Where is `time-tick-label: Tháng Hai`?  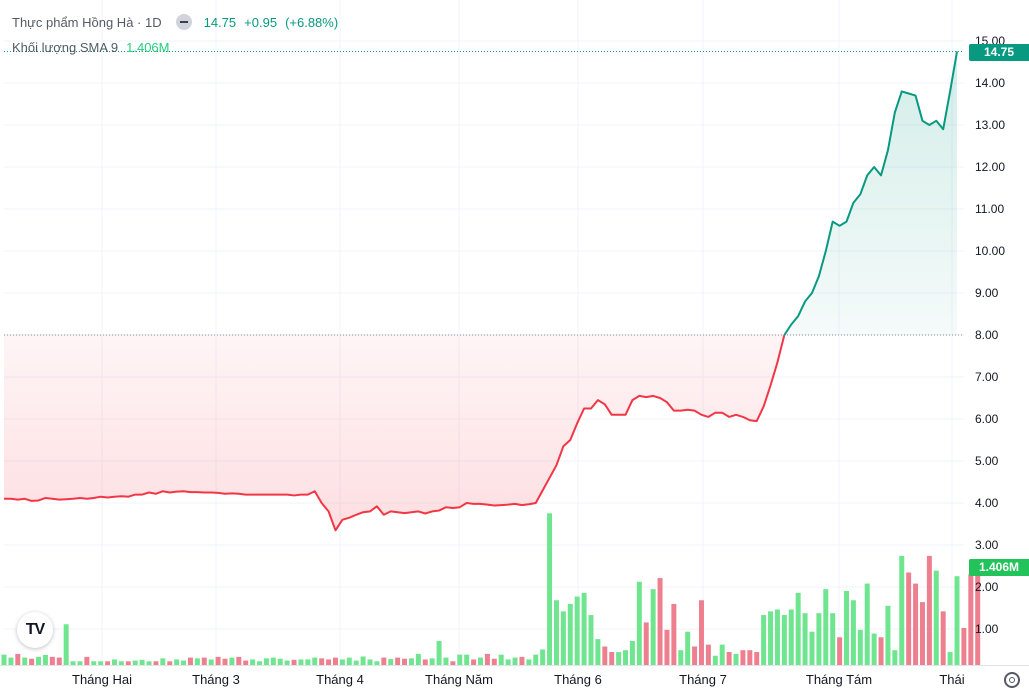
time-tick-label: Tháng Hai is located at coordinates (102, 679).